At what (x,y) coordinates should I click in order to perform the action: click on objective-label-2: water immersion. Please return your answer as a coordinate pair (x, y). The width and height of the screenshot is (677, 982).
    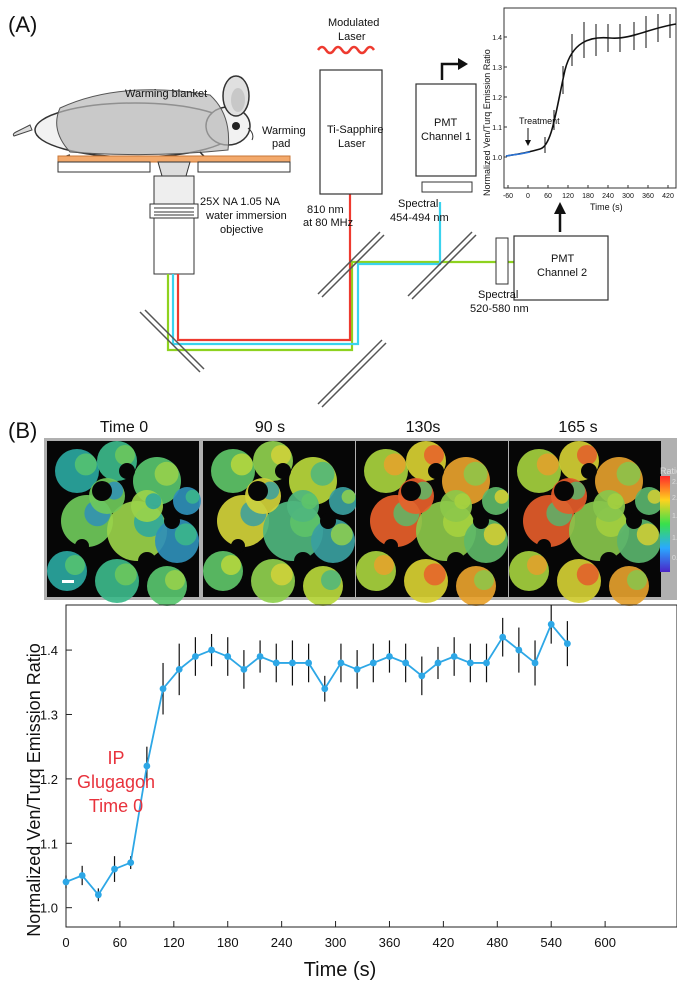
    Looking at the image, I should click on (246, 216).